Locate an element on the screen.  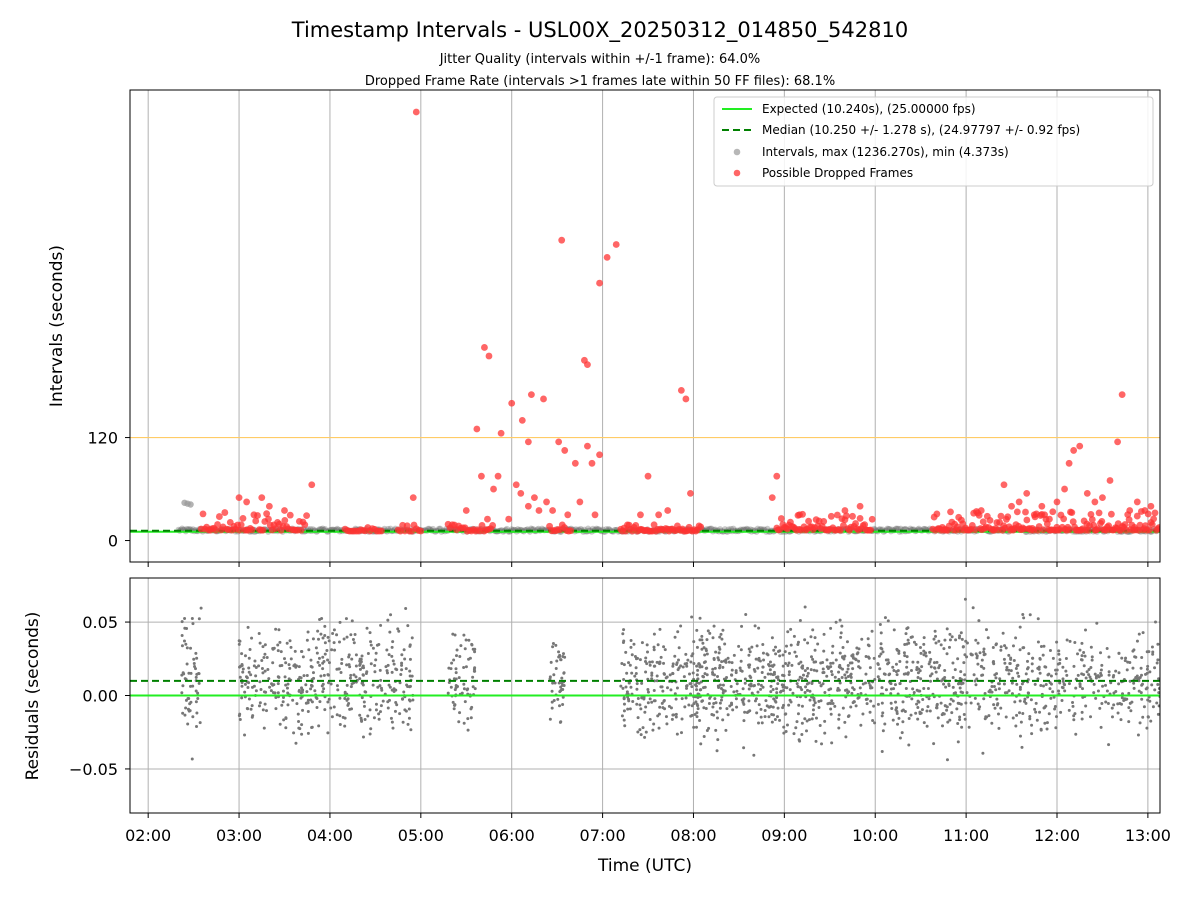
intervals-y-label: Intervals (seconds) is located at coordinates (57, 326).